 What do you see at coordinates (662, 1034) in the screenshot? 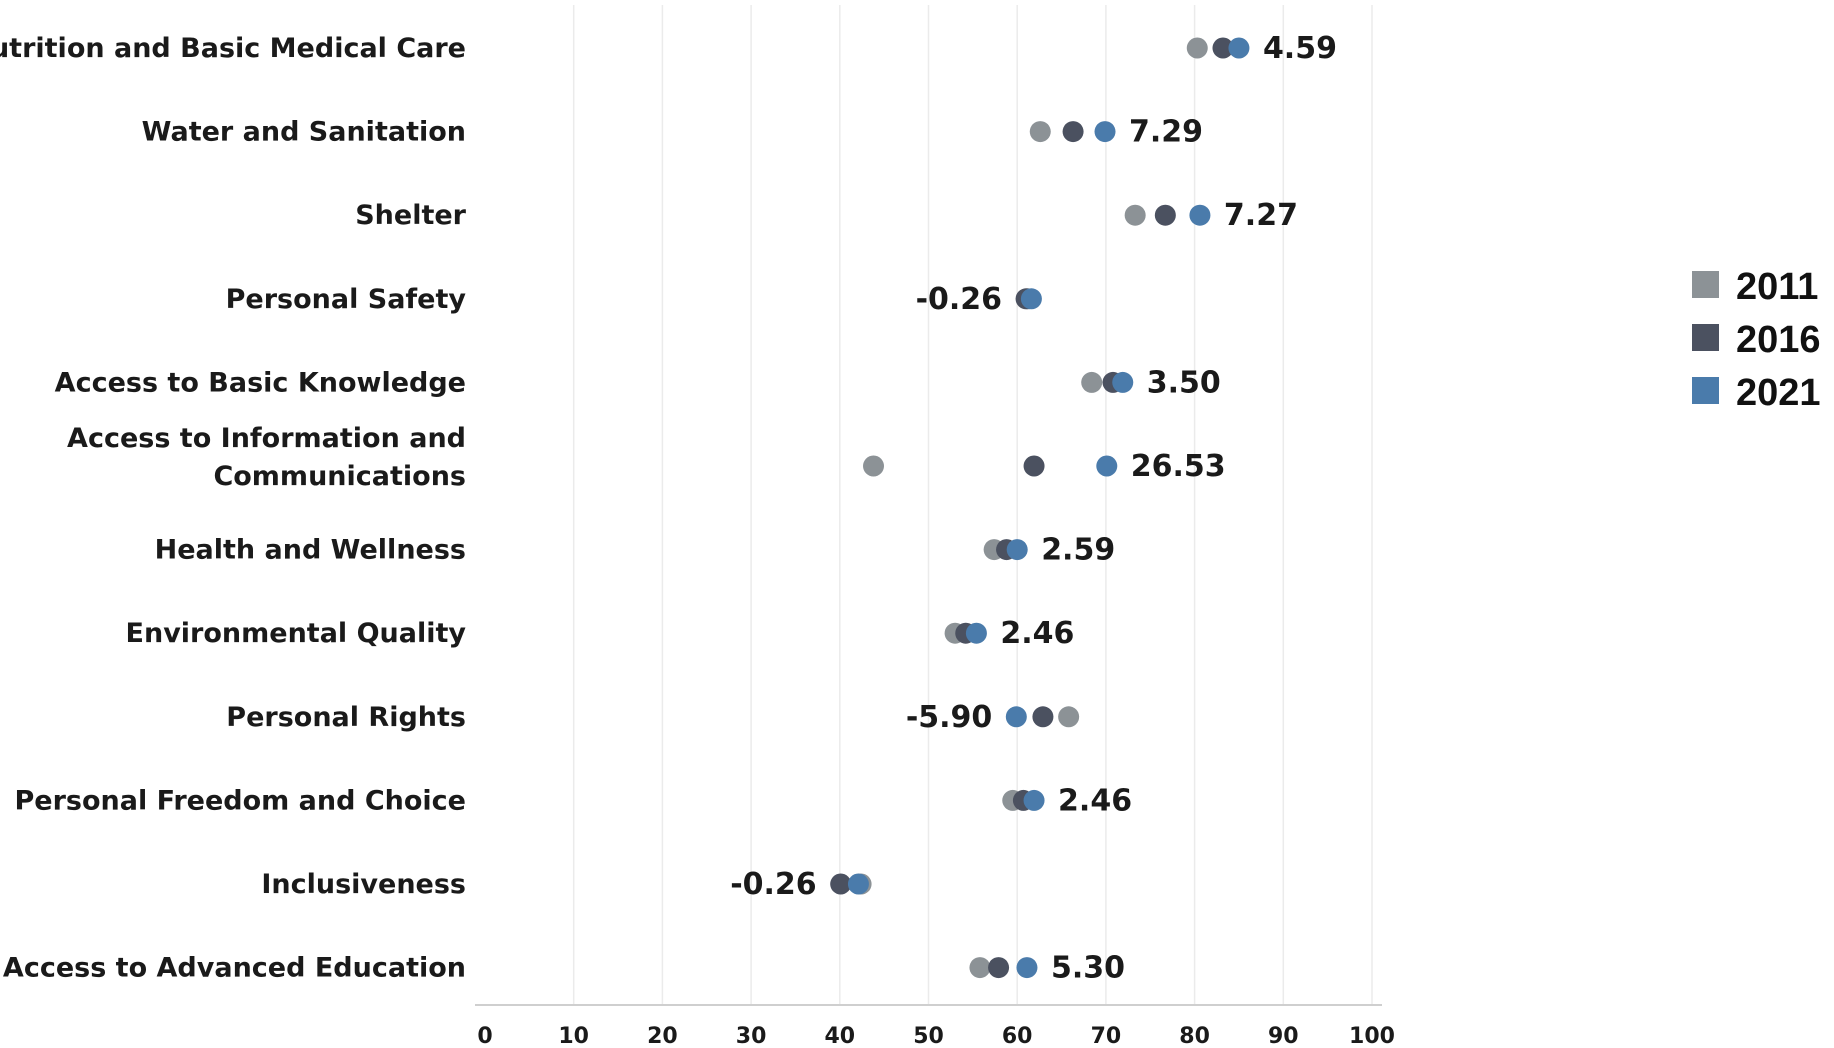
I see `x-tick-label: 20` at bounding box center [662, 1034].